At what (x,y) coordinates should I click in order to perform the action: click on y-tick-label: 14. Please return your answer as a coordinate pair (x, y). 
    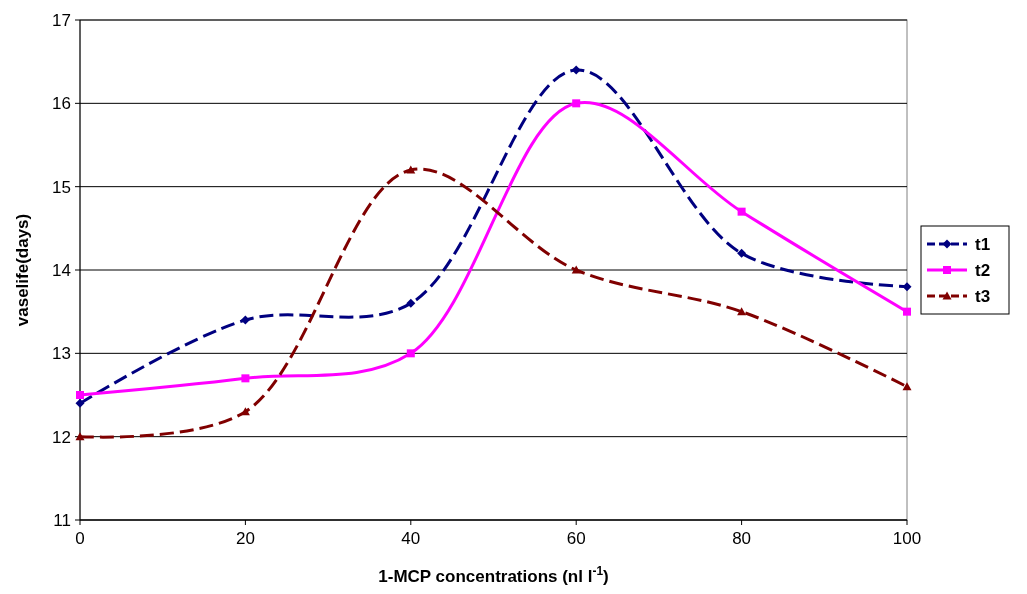
    Looking at the image, I should click on (61, 270).